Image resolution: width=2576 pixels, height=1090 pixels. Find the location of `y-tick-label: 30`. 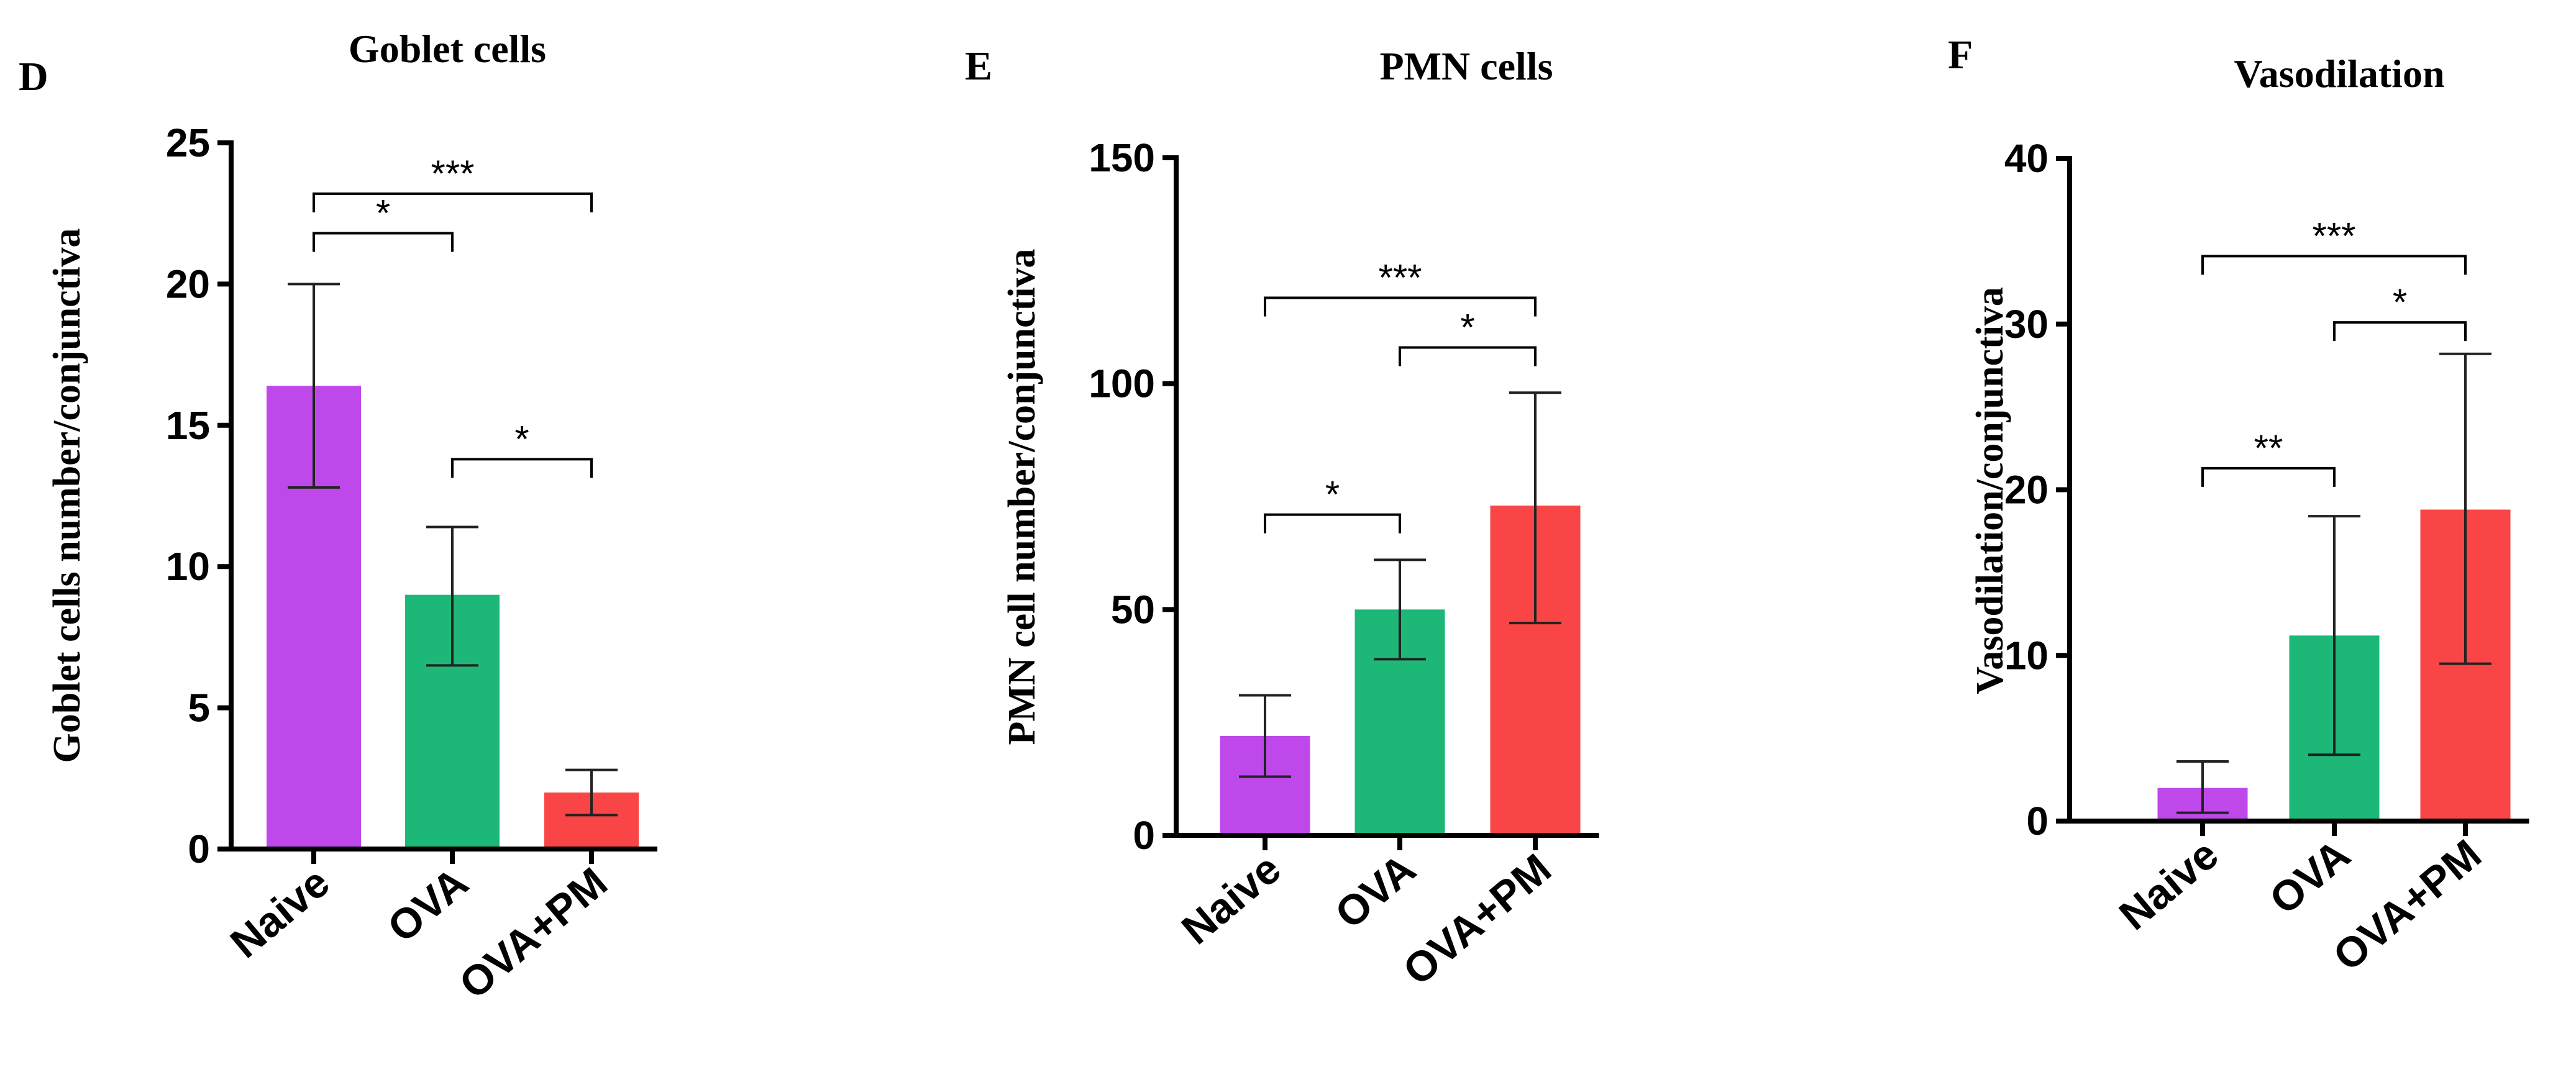

y-tick-label: 30 is located at coordinates (2026, 325).